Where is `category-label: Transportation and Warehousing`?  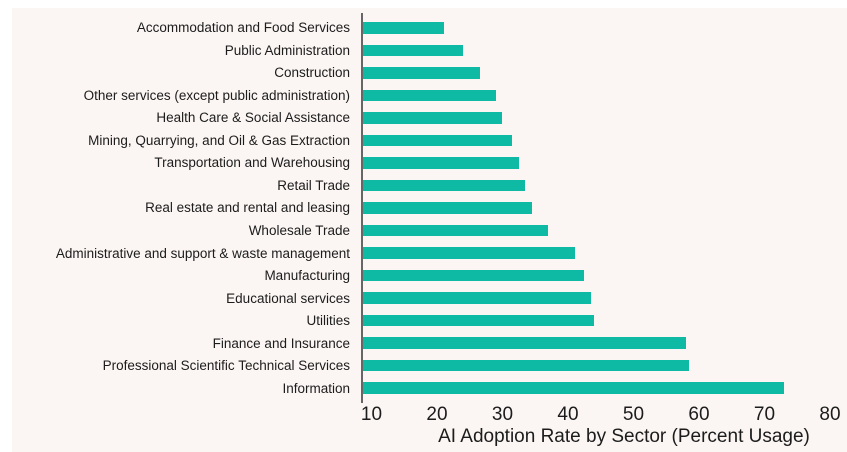
category-label: Transportation and Warehousing is located at coordinates (252, 163).